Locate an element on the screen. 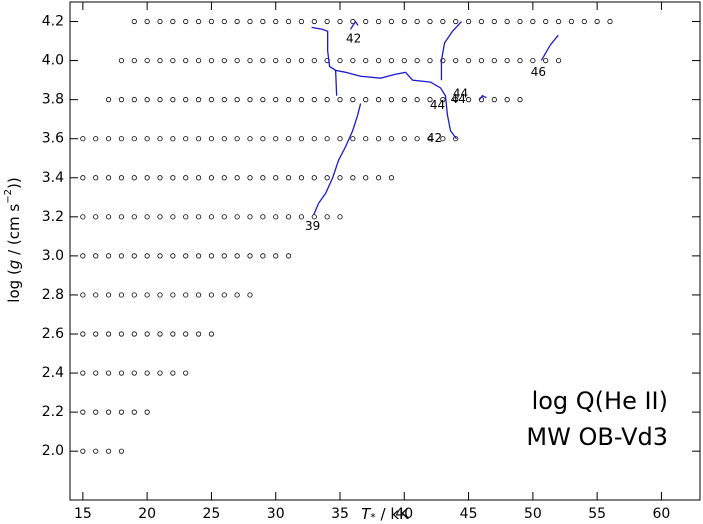 This screenshot has height=524, width=703. contour-label: 44 is located at coordinates (437, 105).